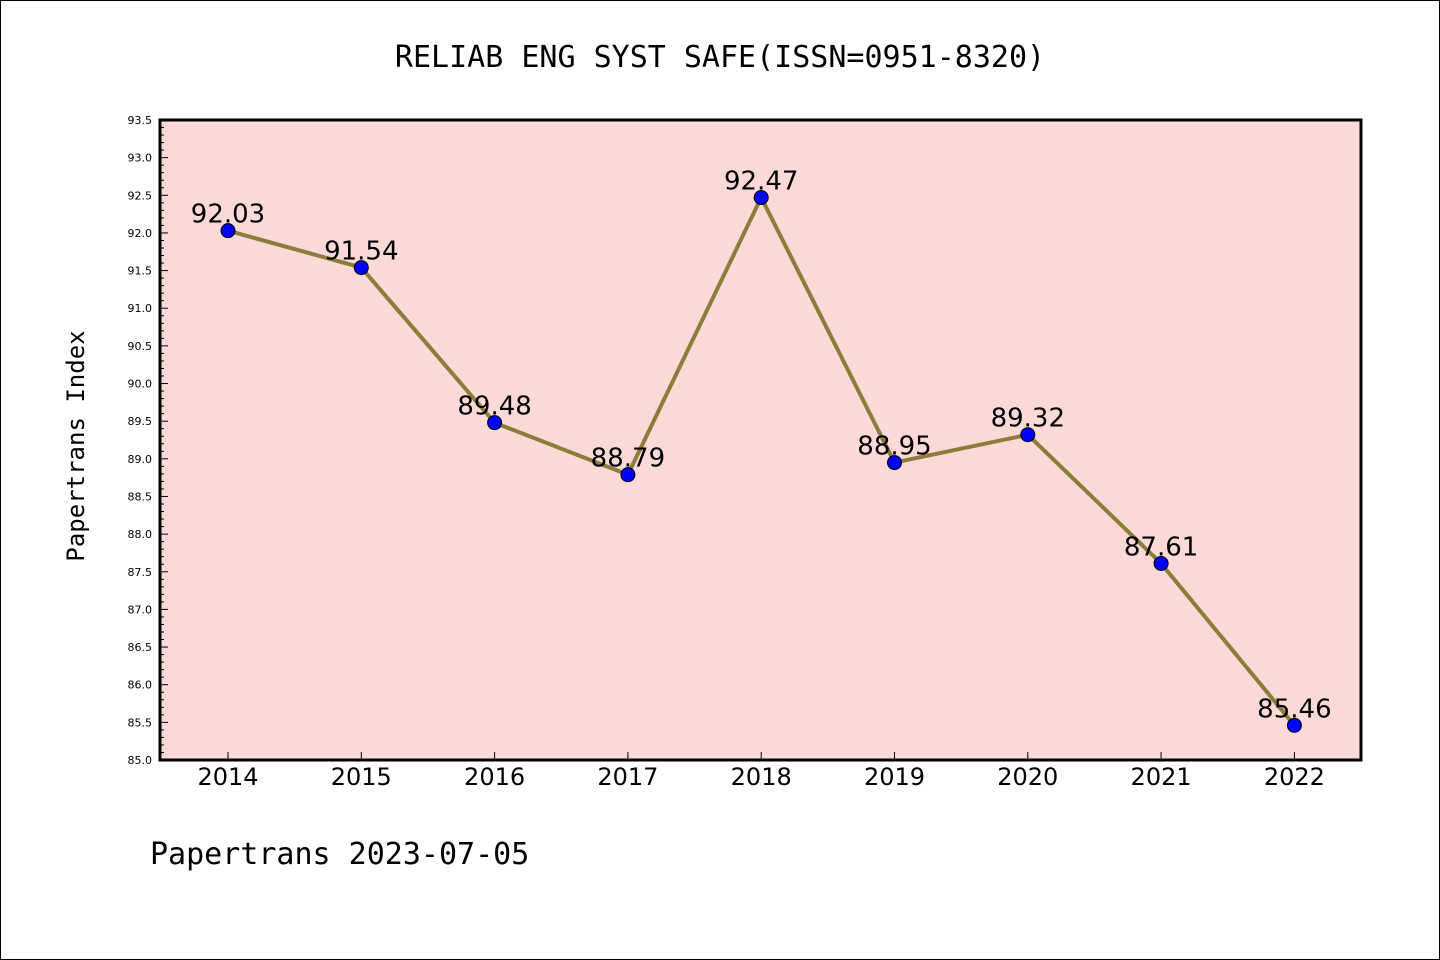 The image size is (1440, 960). Describe the element at coordinates (140, 534) in the screenshot. I see `y-tick-label: 88.0` at that location.